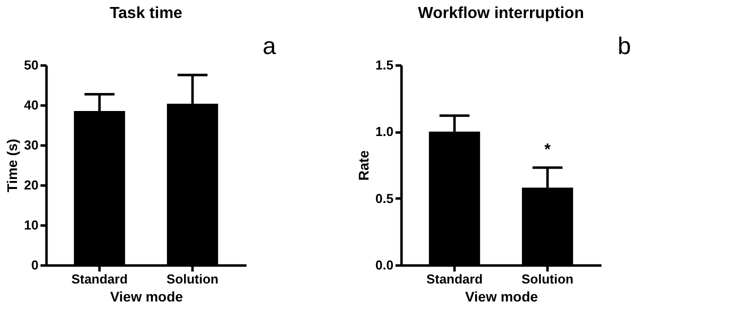 This screenshot has height=326, width=750. Describe the element at coordinates (146, 13) in the screenshot. I see `chart-title: Task time` at that location.